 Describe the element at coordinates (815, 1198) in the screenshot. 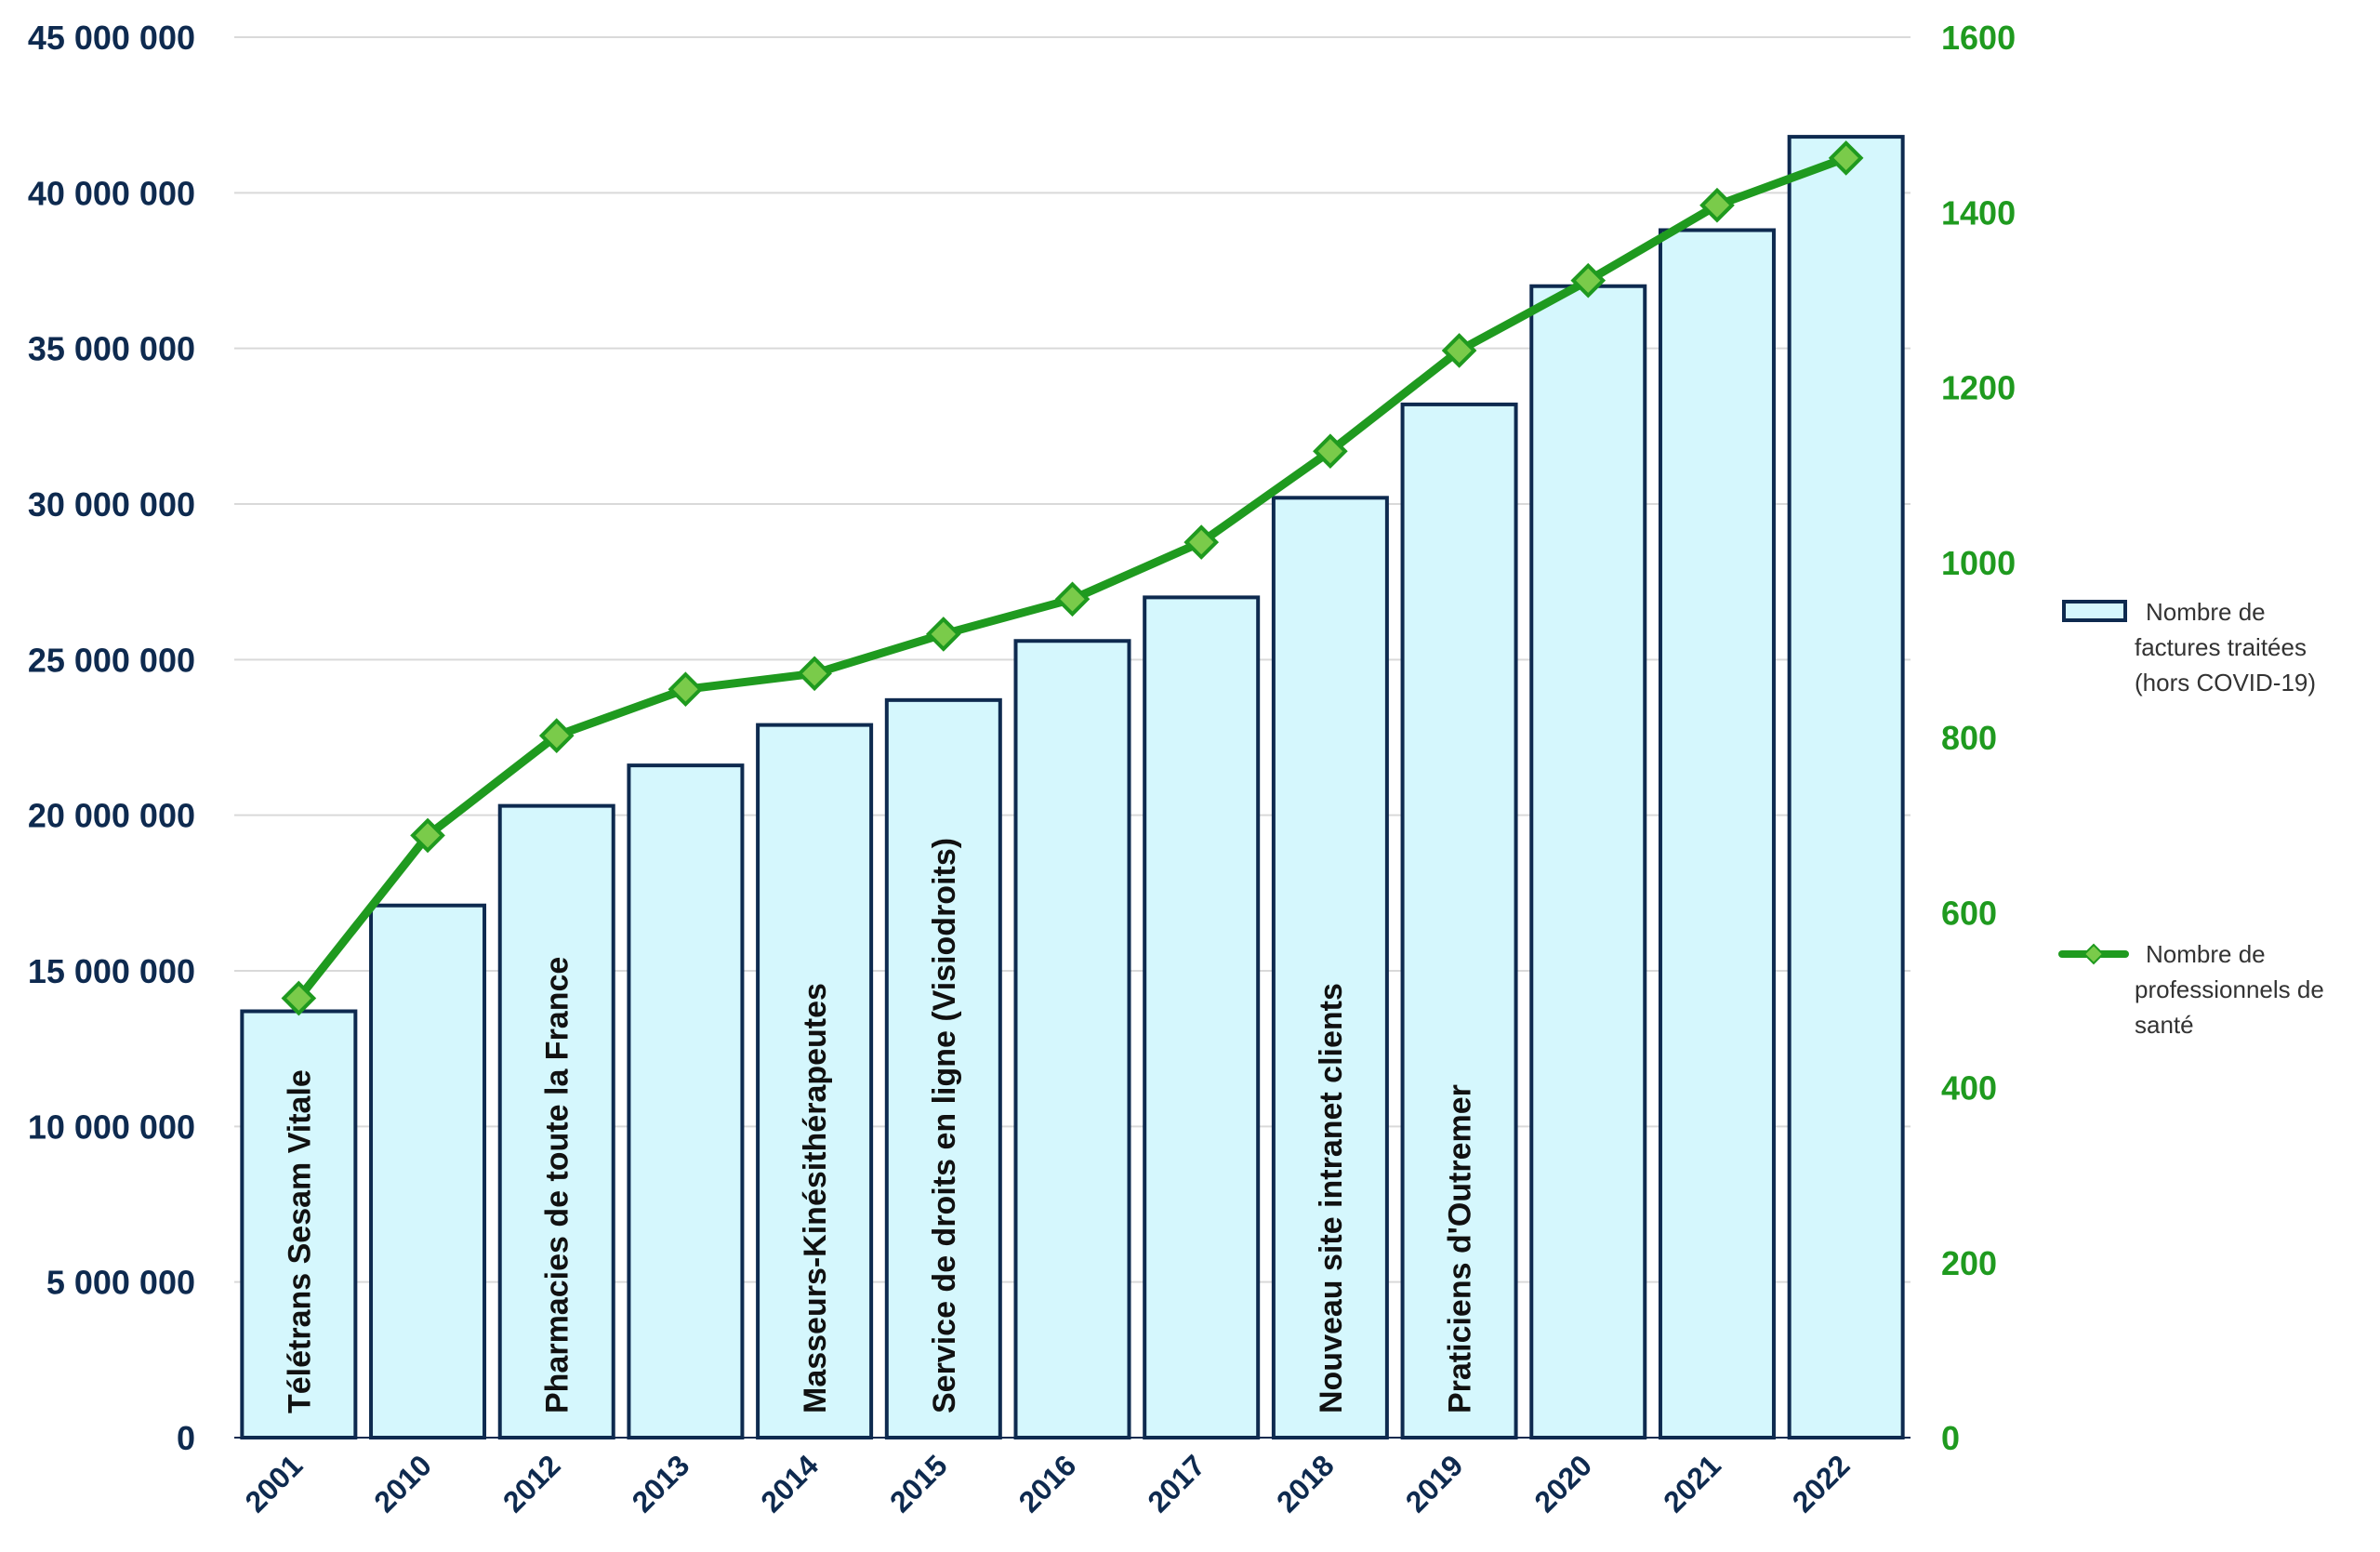

I see `bar-annotation: Masseurs-Kinésithérapeutes` at that location.